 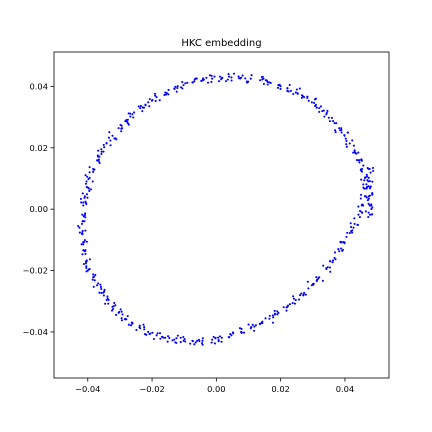 I want to click on x-axis: −0.04 −0.02 0.00 0.02 0.04, so click(x=214, y=386).